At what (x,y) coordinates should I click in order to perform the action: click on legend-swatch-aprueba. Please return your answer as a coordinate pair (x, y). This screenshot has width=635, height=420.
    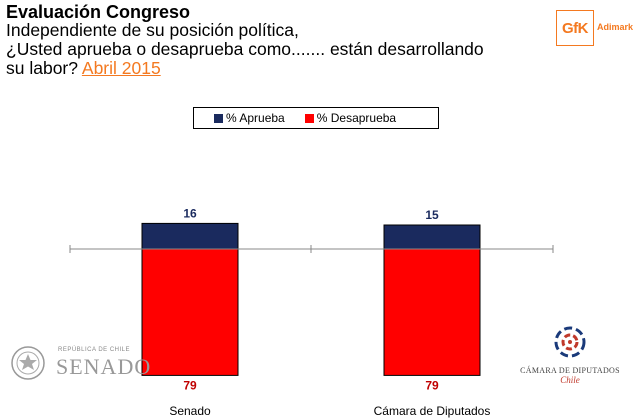
    Looking at the image, I should click on (218, 118).